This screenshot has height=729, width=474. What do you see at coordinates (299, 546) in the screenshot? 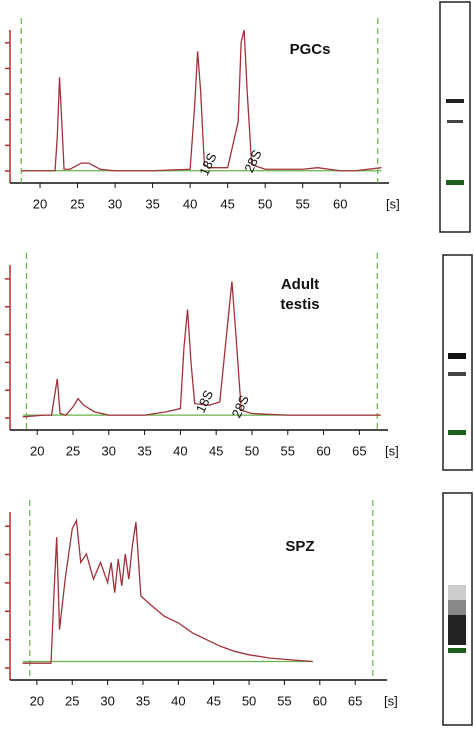
I see `chart-title: SPZ` at bounding box center [299, 546].